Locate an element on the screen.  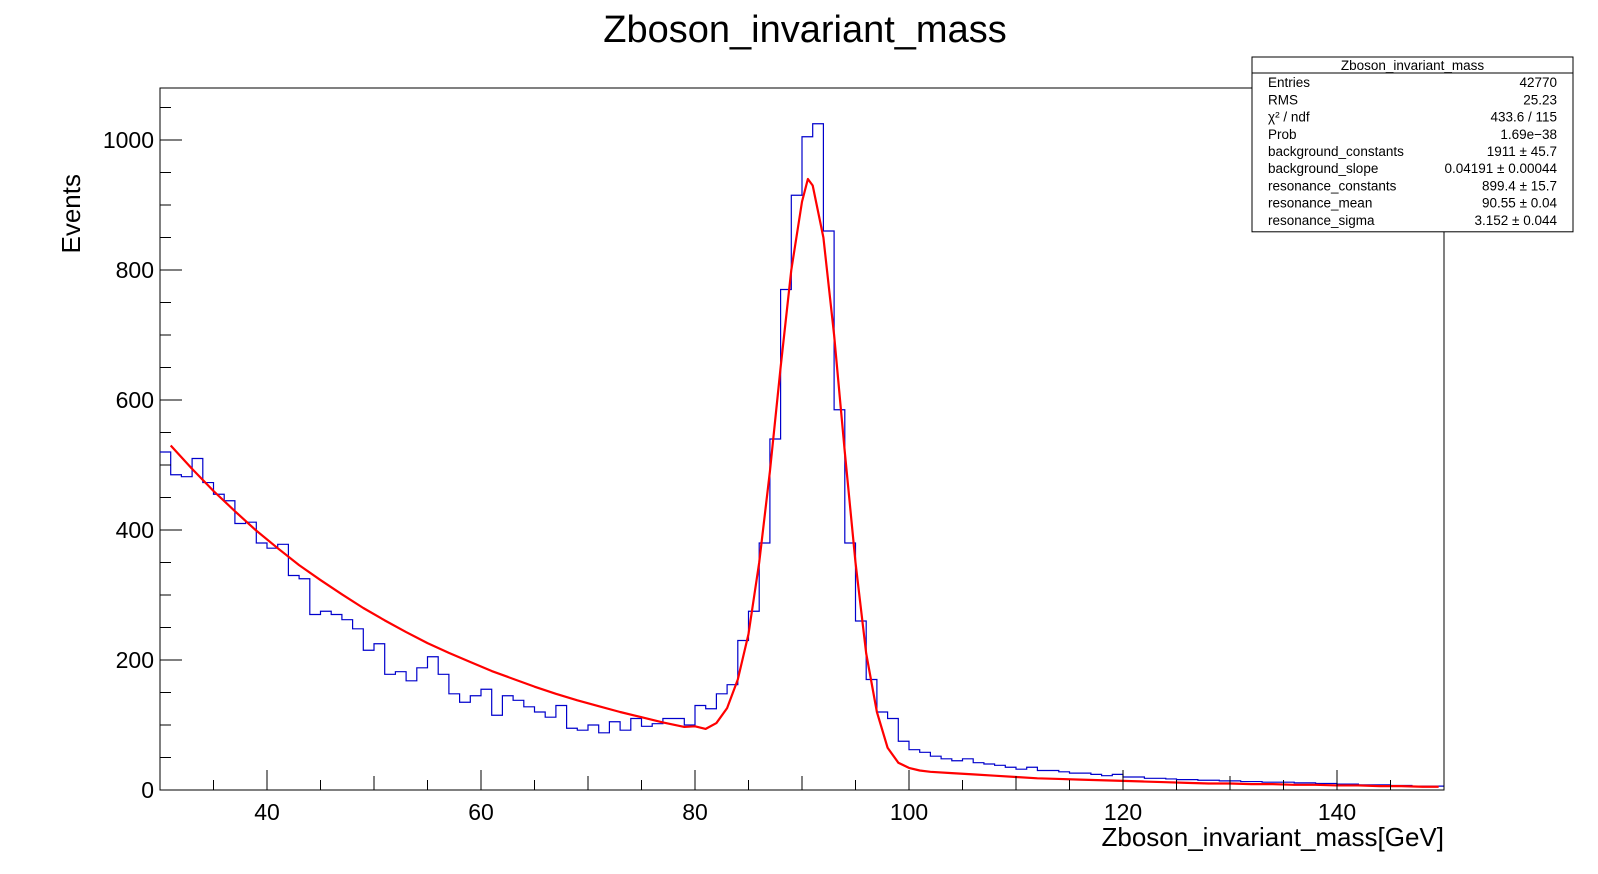
stats-row-value: 0.04191 ± 0.00044 is located at coordinates (1500, 168).